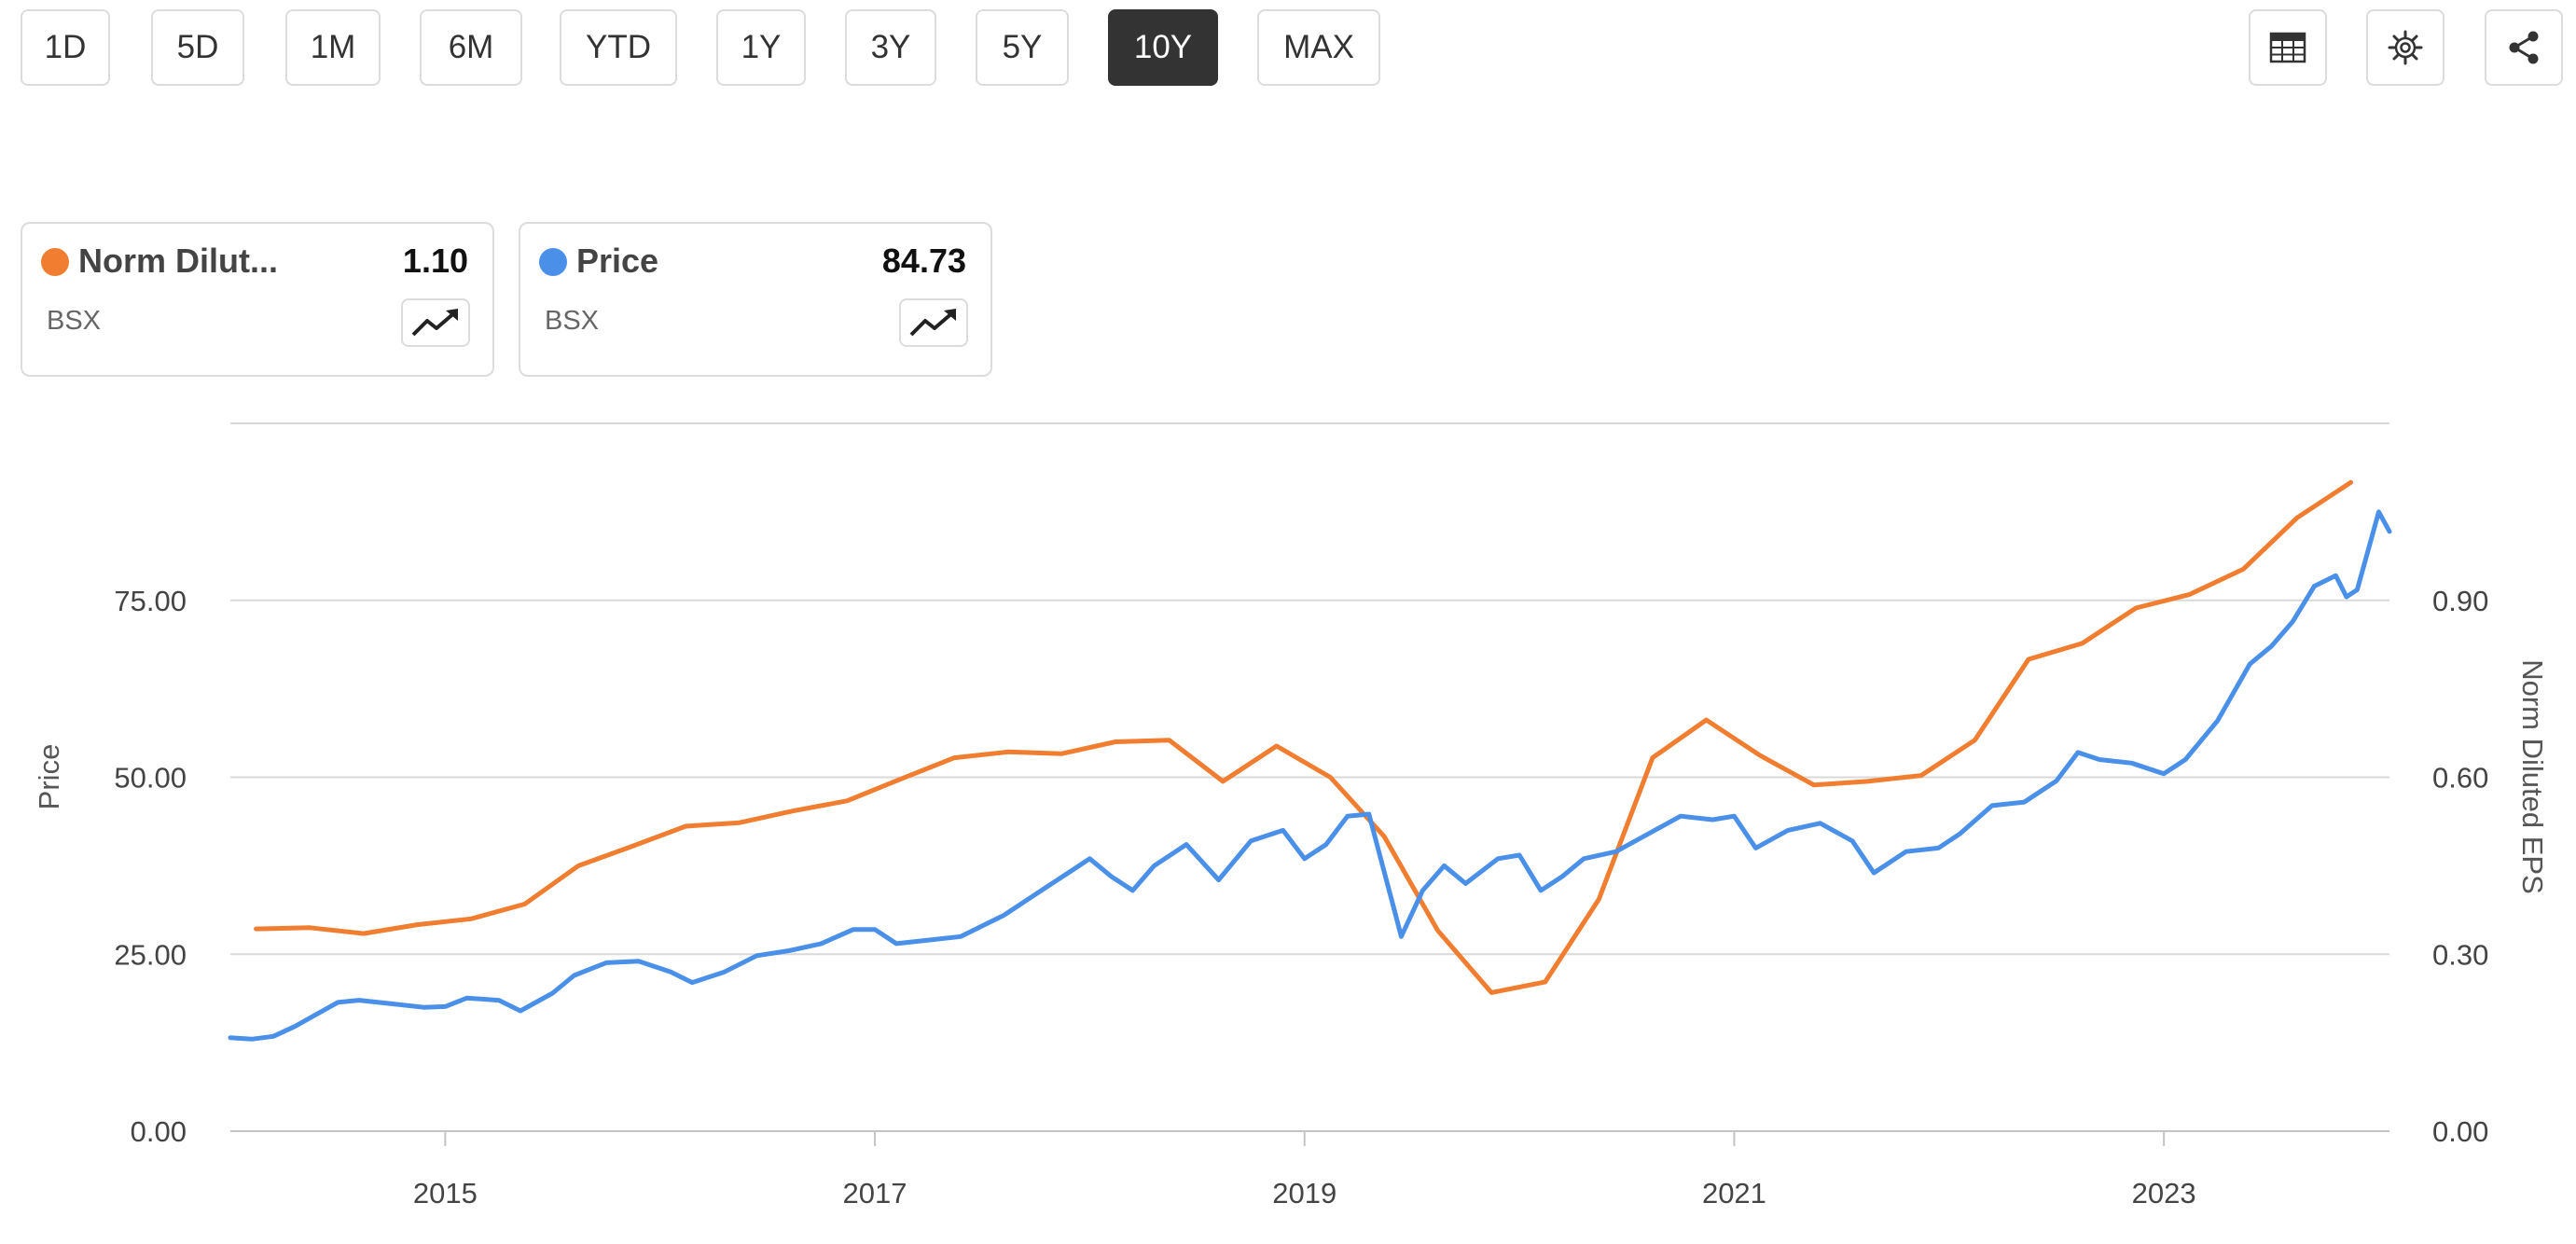 The height and width of the screenshot is (1244, 2576). Describe the element at coordinates (2460, 601) in the screenshot. I see `right-axis-tick-label: 0.90` at that location.